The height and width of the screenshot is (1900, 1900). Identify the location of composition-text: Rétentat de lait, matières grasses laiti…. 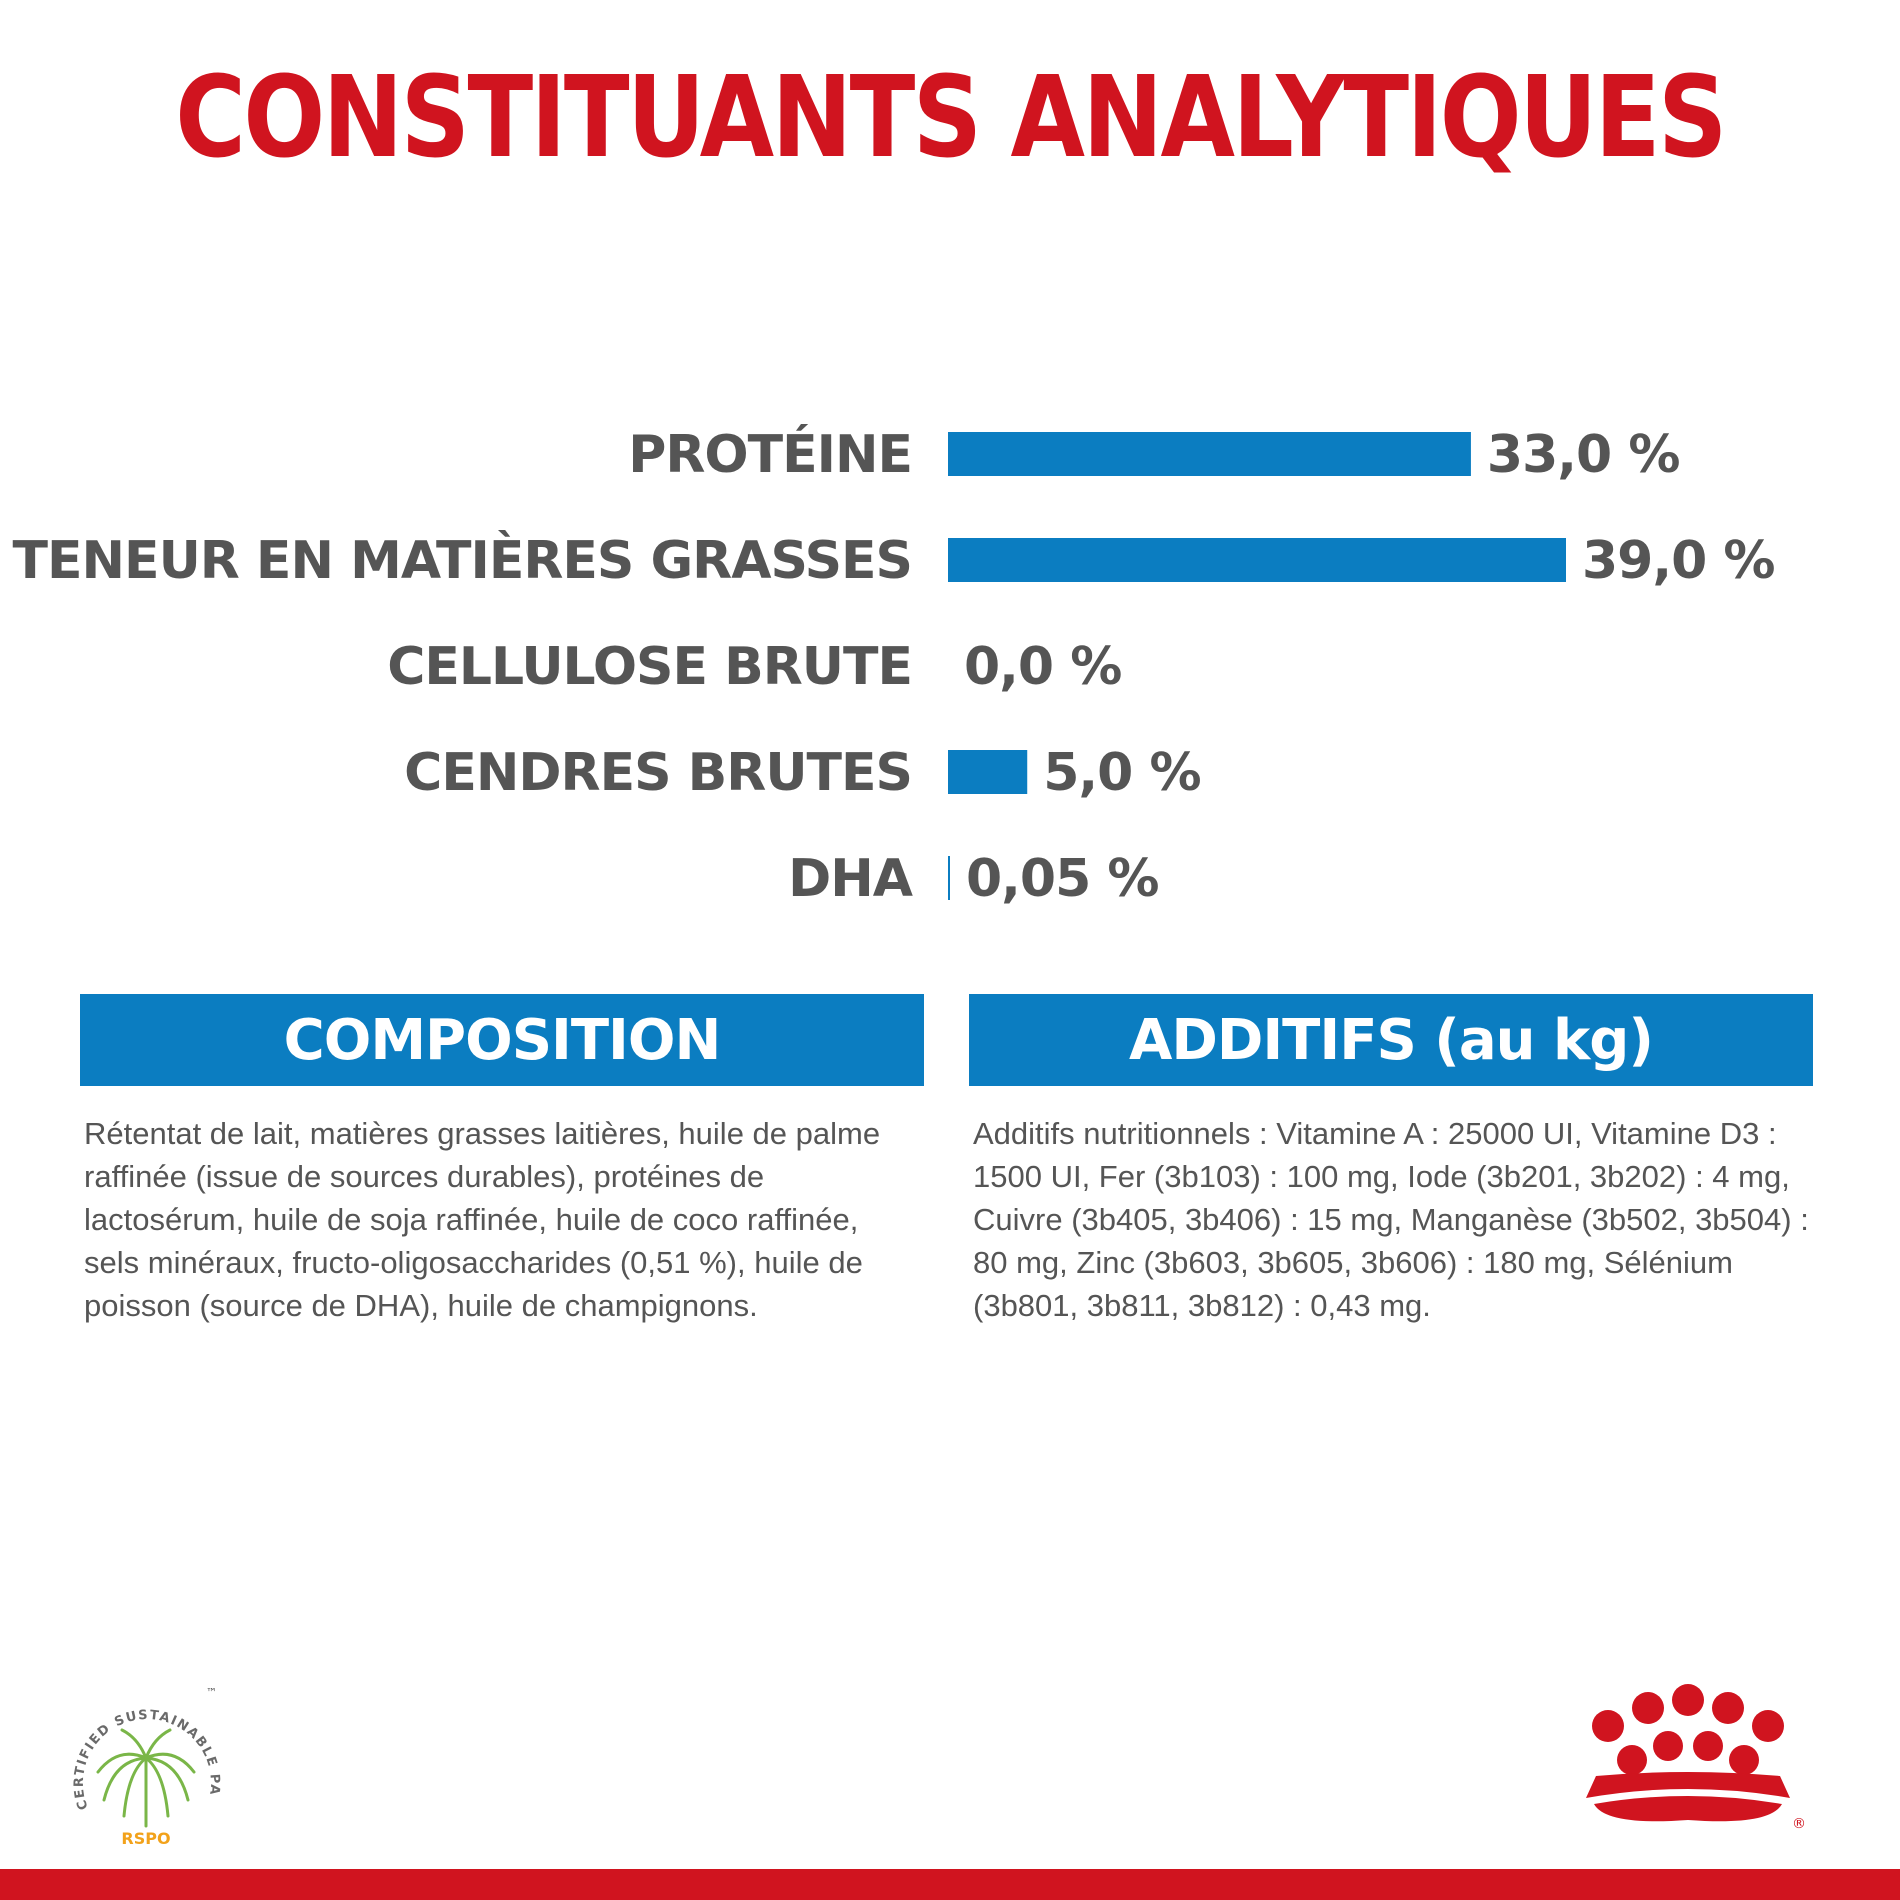
(482, 1219).